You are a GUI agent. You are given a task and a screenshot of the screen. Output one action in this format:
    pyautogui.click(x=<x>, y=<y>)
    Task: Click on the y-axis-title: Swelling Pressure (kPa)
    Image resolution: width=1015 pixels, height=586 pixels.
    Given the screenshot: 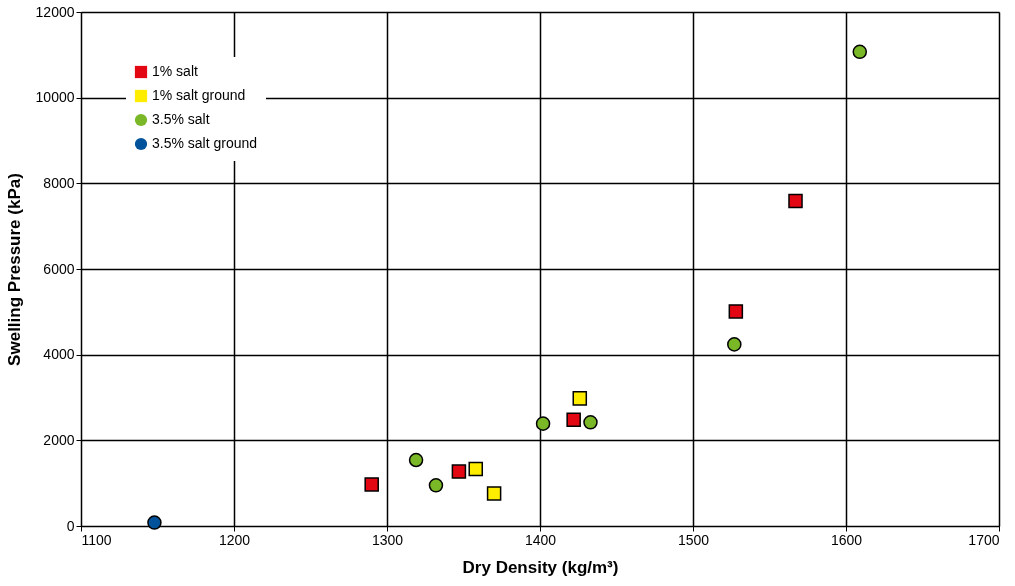 What is the action you would take?
    pyautogui.click(x=14, y=269)
    